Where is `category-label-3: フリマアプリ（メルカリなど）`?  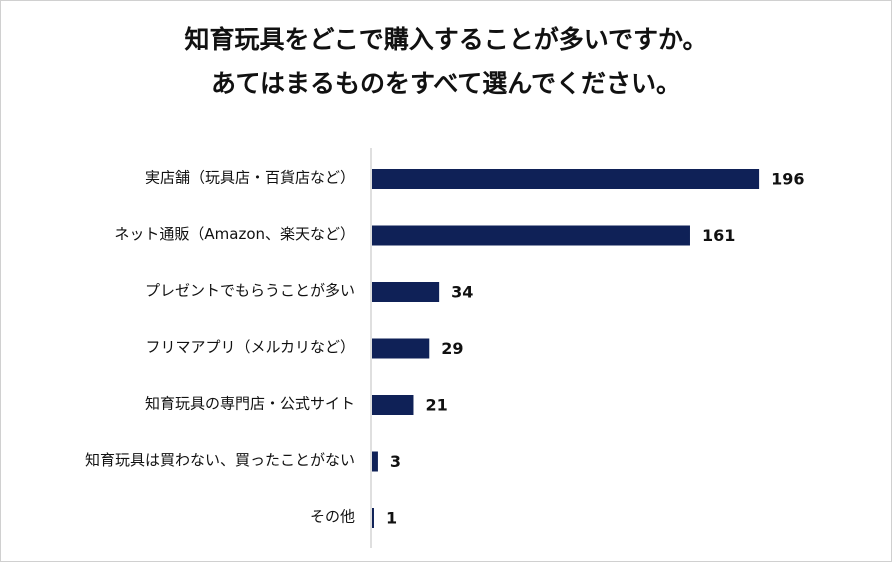
category-label-3: フリマアプリ（メルカリなど） is located at coordinates (250, 347).